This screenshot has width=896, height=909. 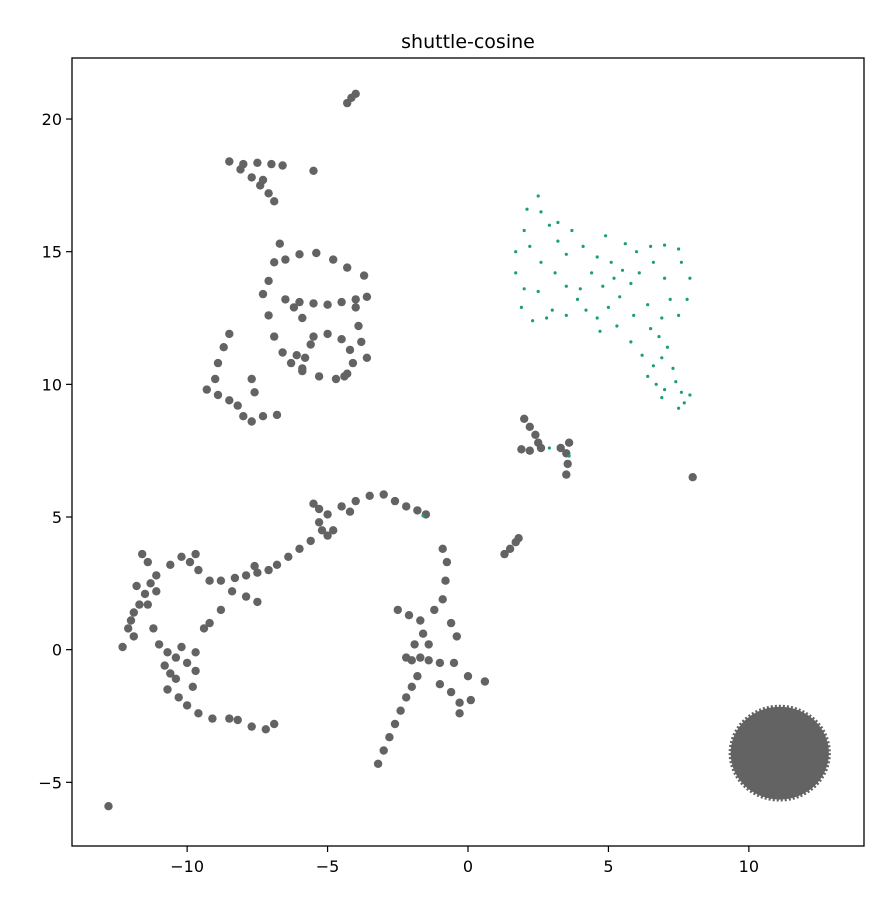 I want to click on x-tick-label: 0, so click(x=468, y=866).